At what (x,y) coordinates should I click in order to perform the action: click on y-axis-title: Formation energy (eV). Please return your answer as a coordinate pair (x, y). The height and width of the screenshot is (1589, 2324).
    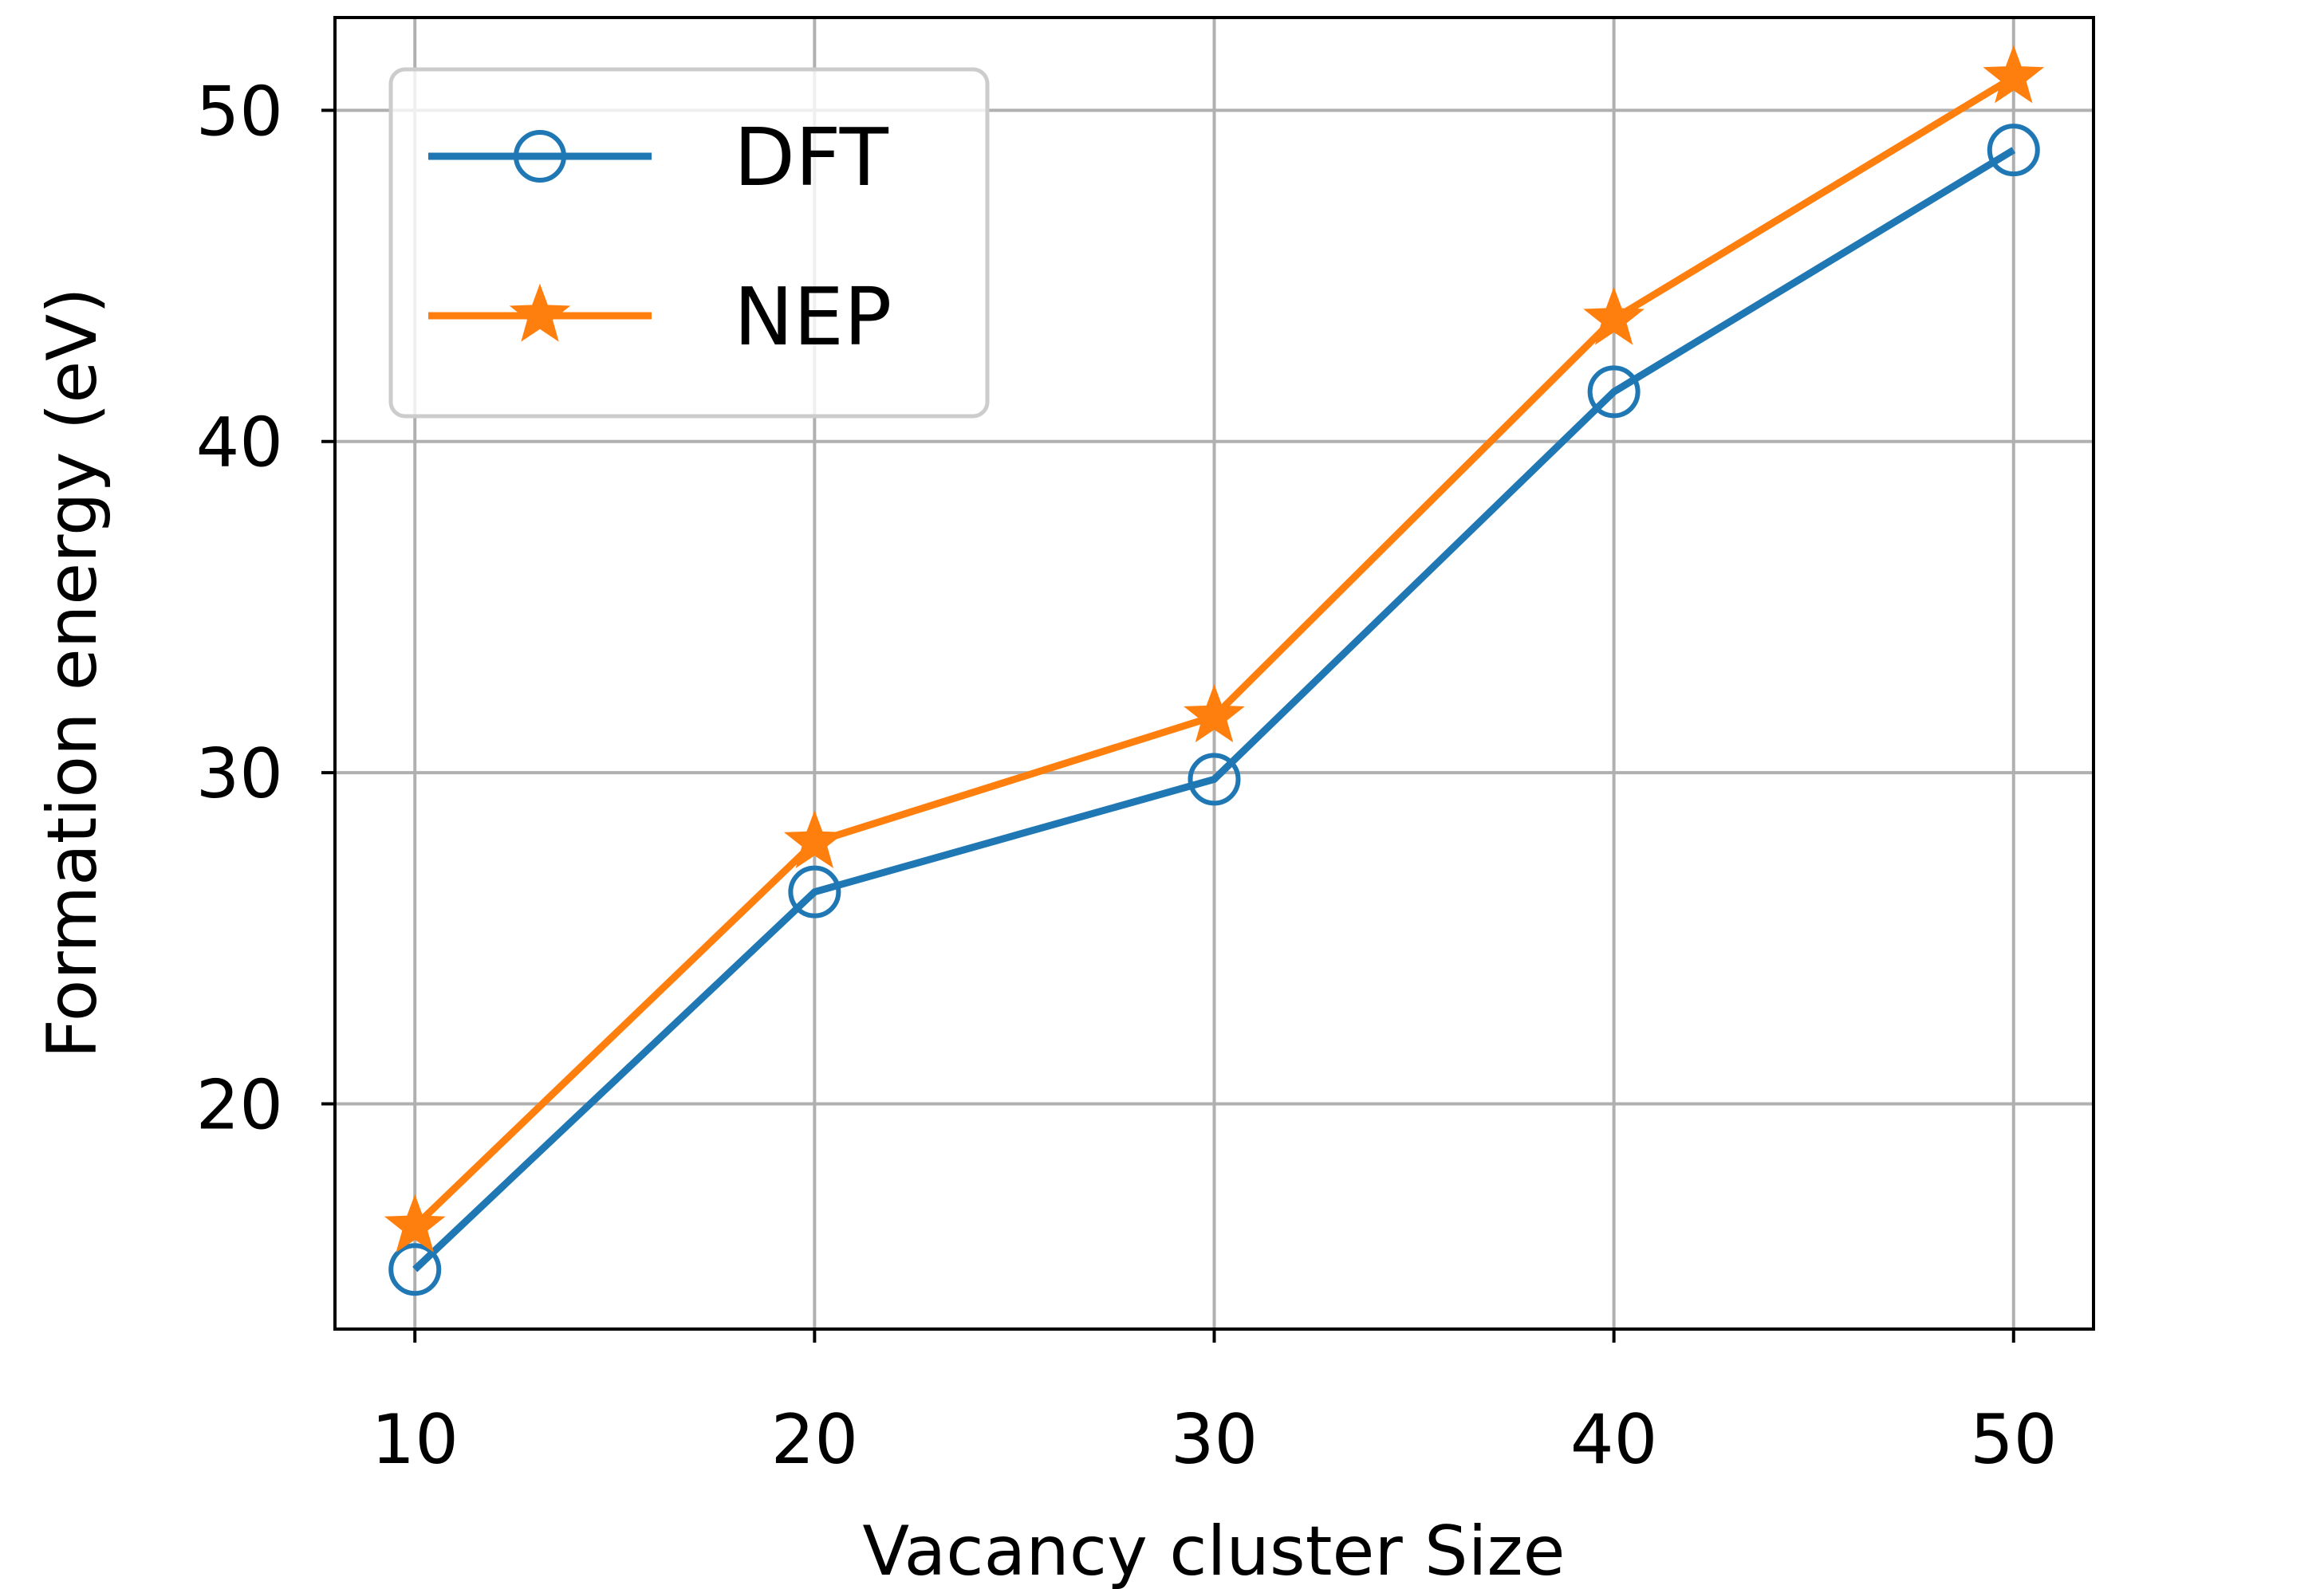
    Looking at the image, I should click on (72, 672).